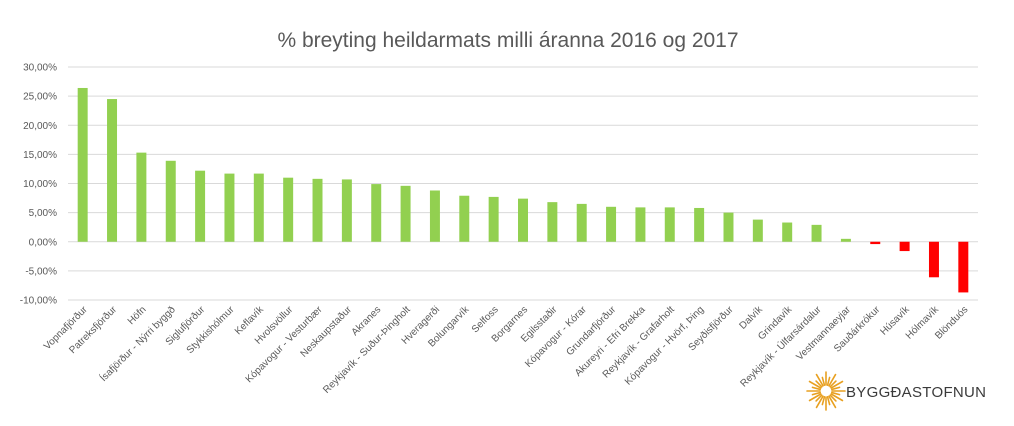 This screenshot has height=426, width=1014. What do you see at coordinates (40, 97) in the screenshot?
I see `y-tick-label: 25,00%` at bounding box center [40, 97].